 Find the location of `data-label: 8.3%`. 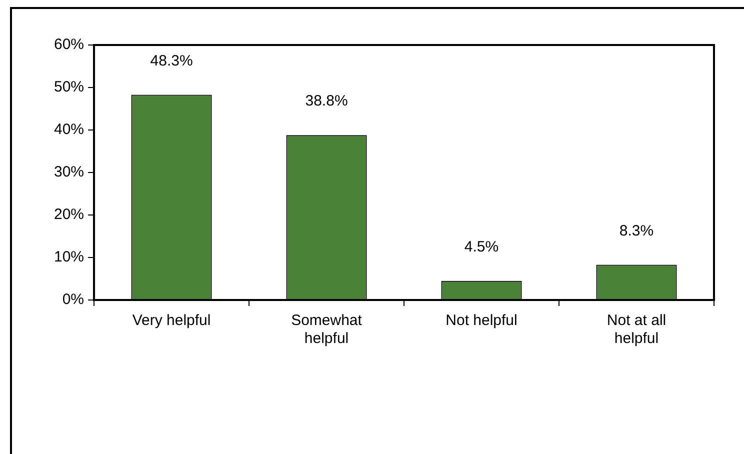

data-label: 8.3% is located at coordinates (636, 231).